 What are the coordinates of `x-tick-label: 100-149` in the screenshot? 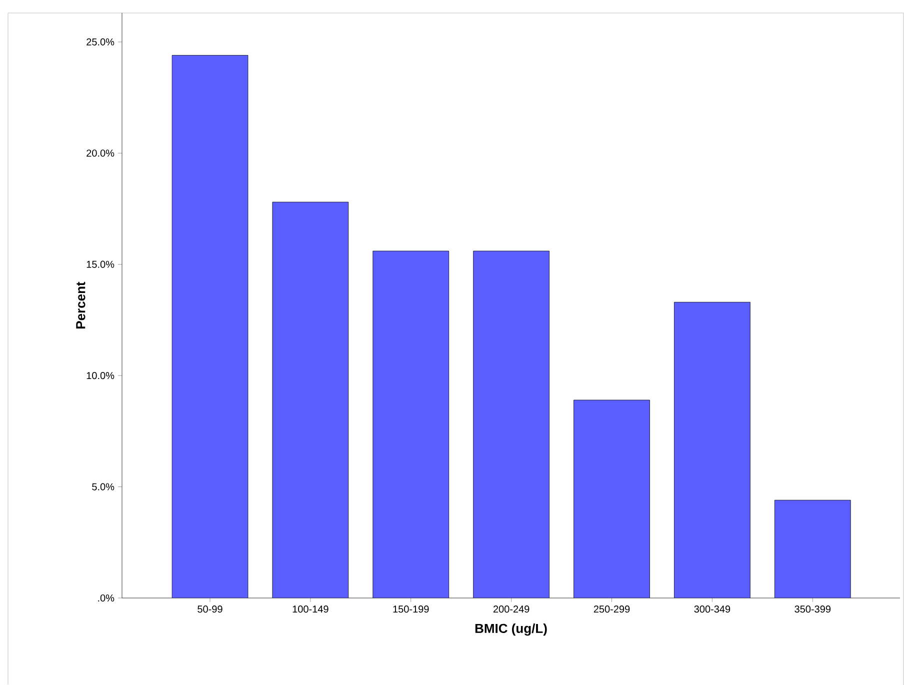 It's located at (310, 609).